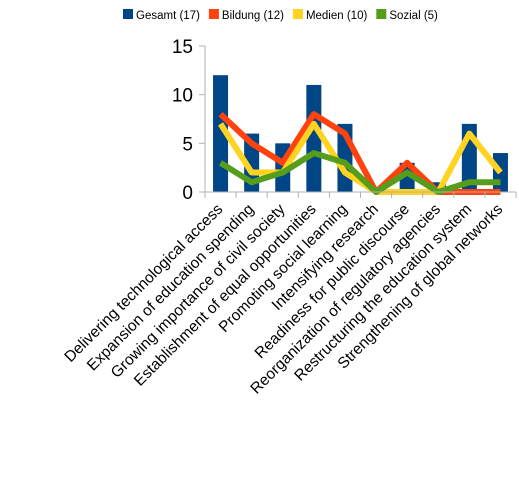 Image resolution: width=519 pixels, height=479 pixels. Describe the element at coordinates (314, 138) in the screenshot. I see `bar` at that location.